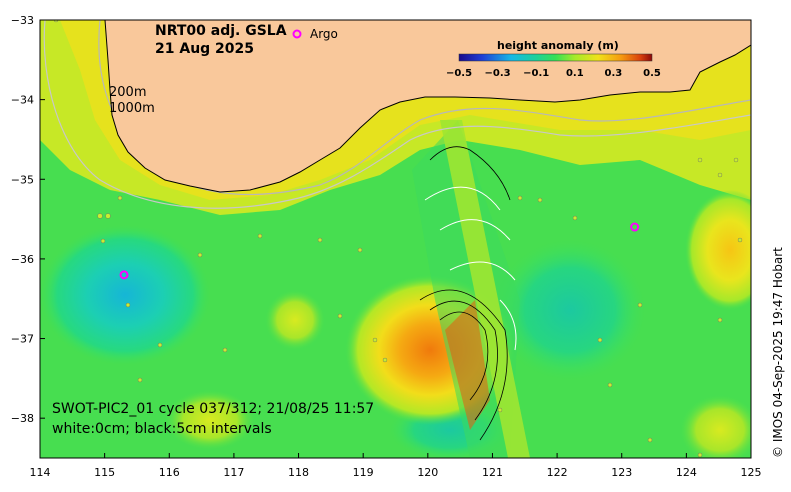 This screenshot has width=791, height=492. What do you see at coordinates (715, 426) in the screenshot?
I see `anticyclonic-eddy-southeast` at bounding box center [715, 426].